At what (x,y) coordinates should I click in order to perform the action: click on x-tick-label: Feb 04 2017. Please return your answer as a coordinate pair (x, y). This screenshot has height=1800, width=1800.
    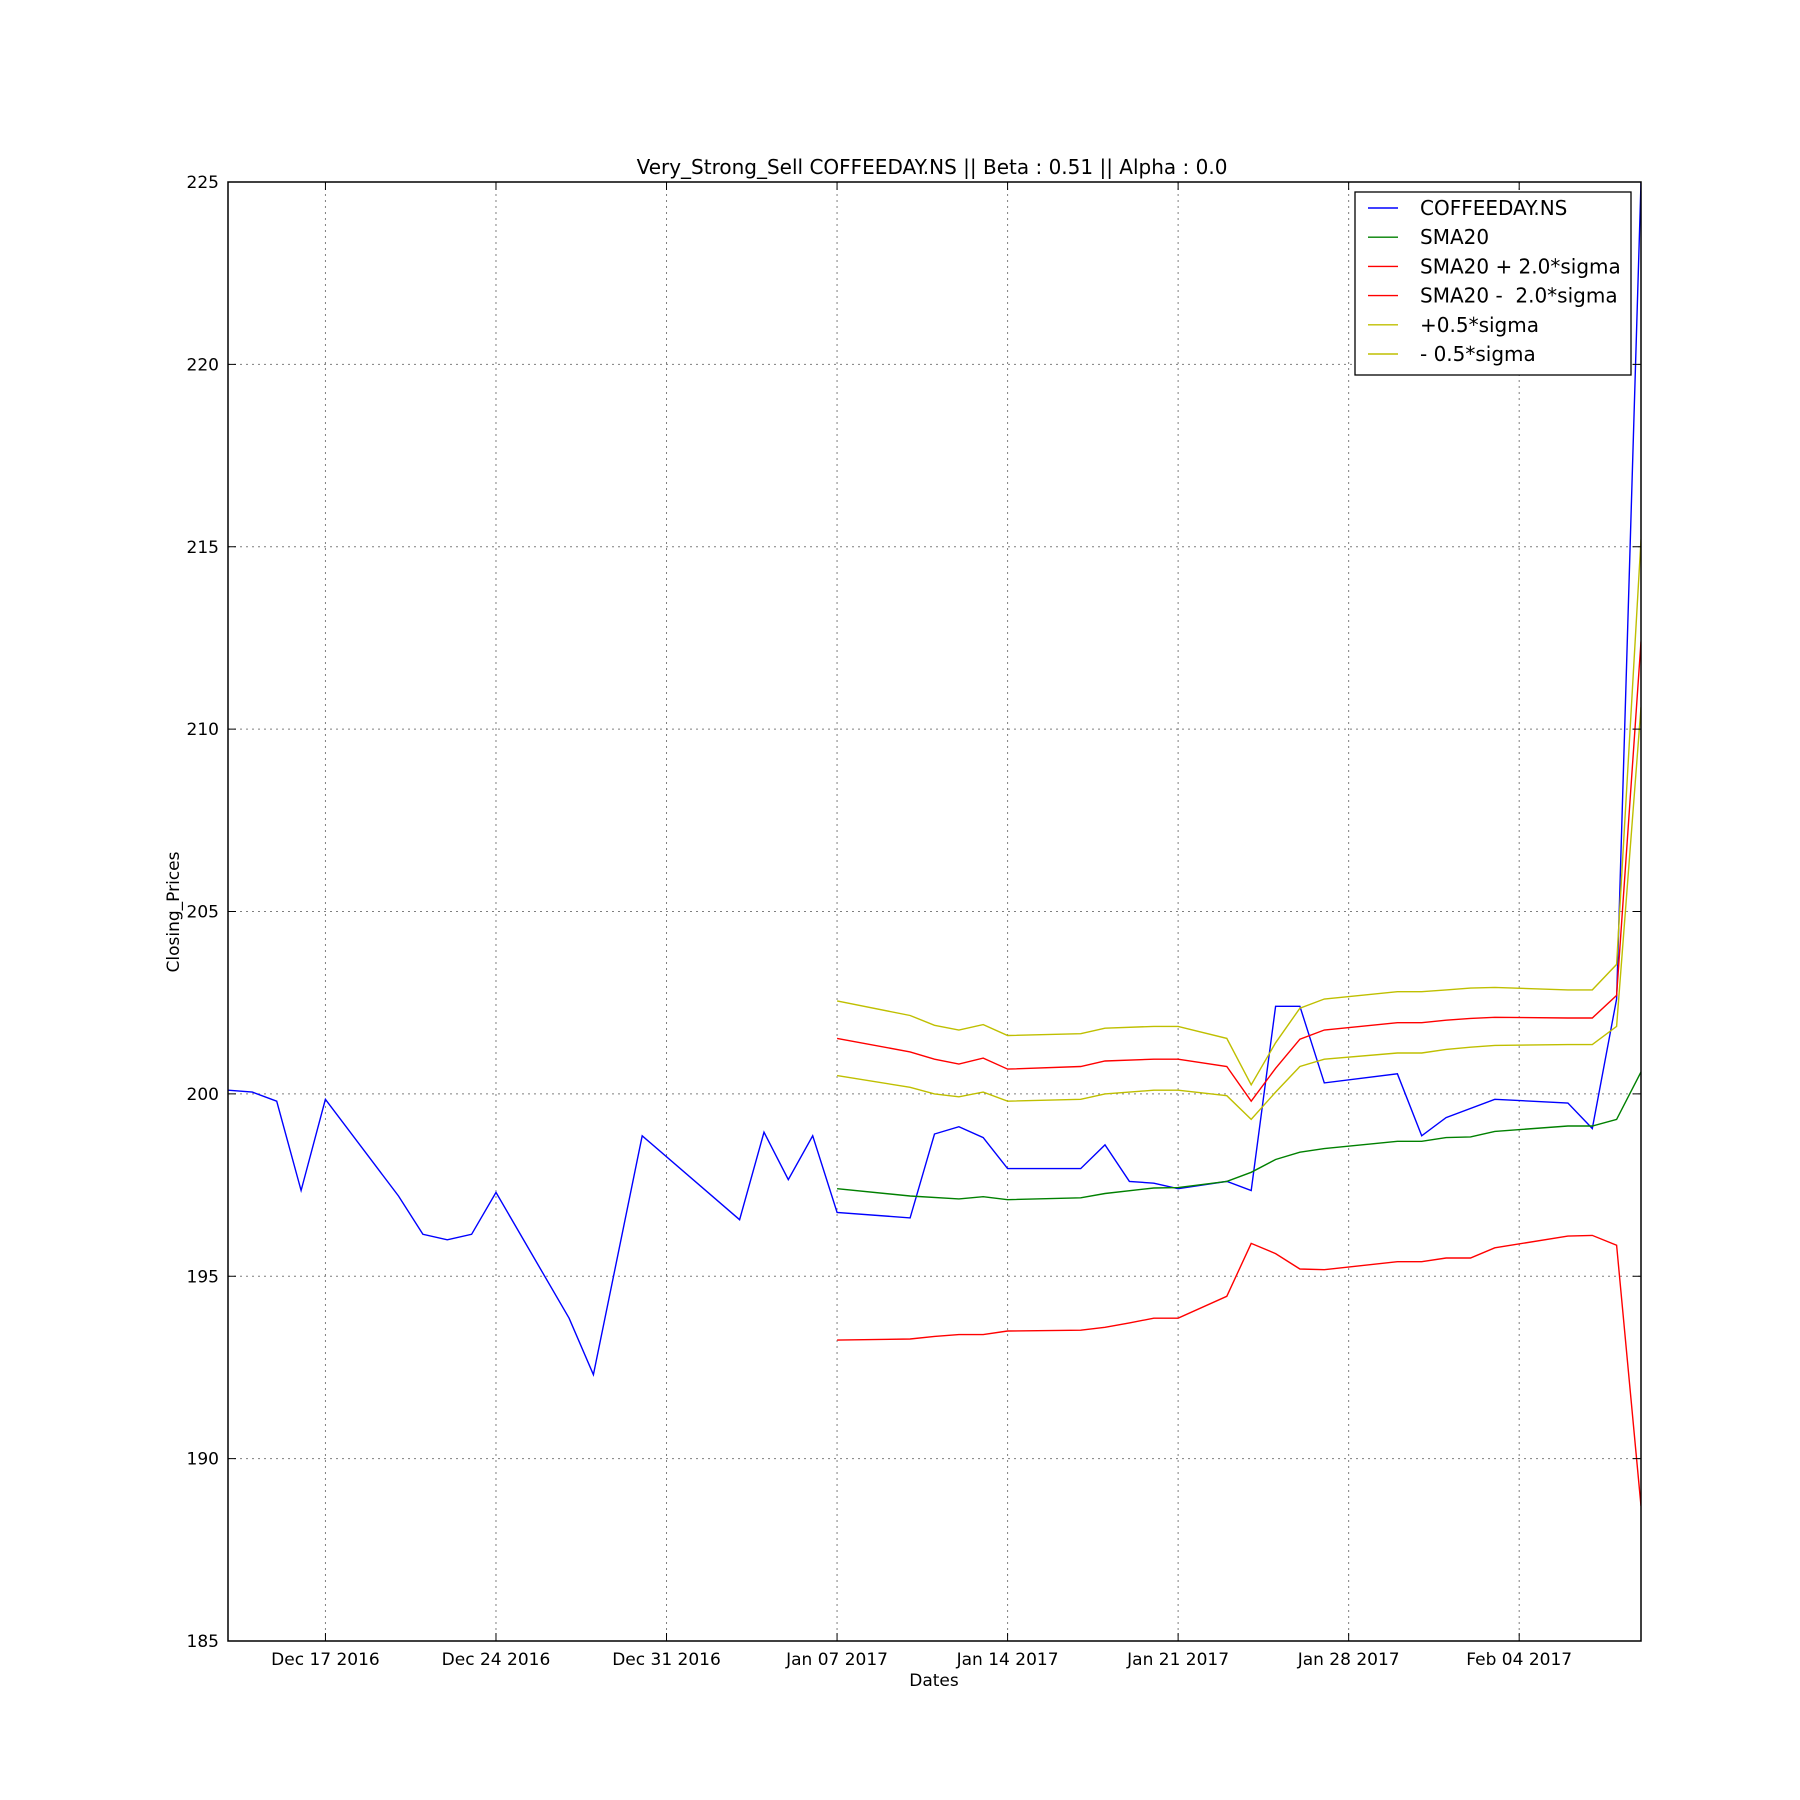
    Looking at the image, I should click on (1519, 1660).